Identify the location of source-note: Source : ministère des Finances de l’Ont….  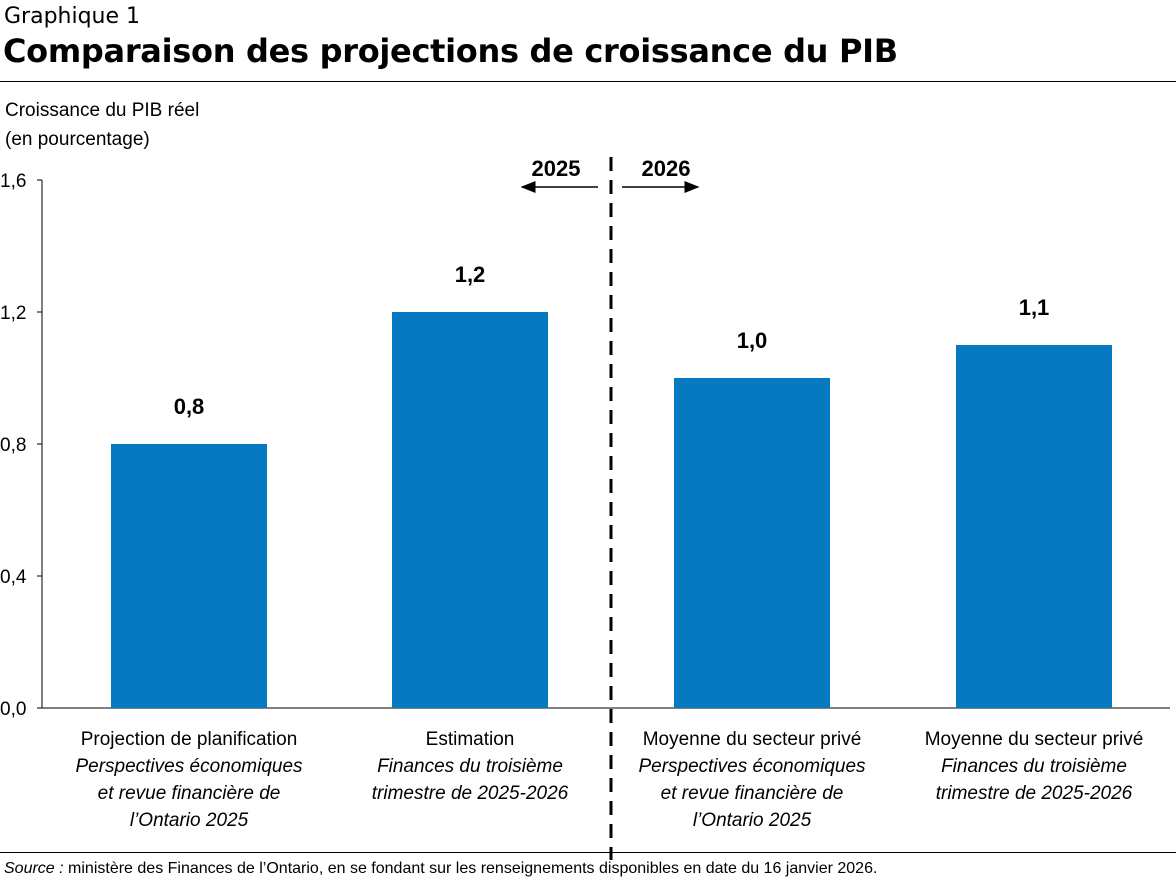
(440, 869).